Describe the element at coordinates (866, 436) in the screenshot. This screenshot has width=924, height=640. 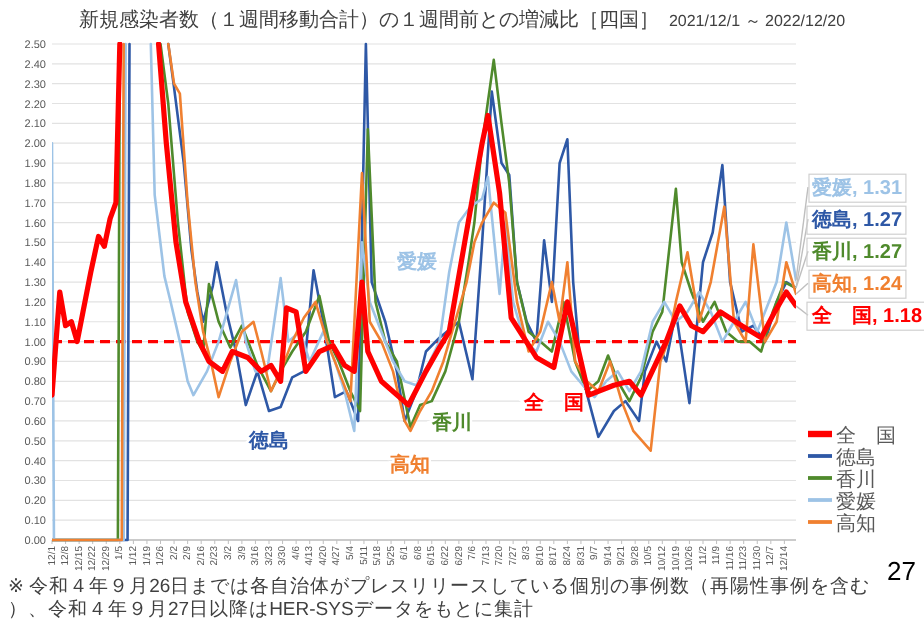
I see `legend-label: 全 国` at that location.